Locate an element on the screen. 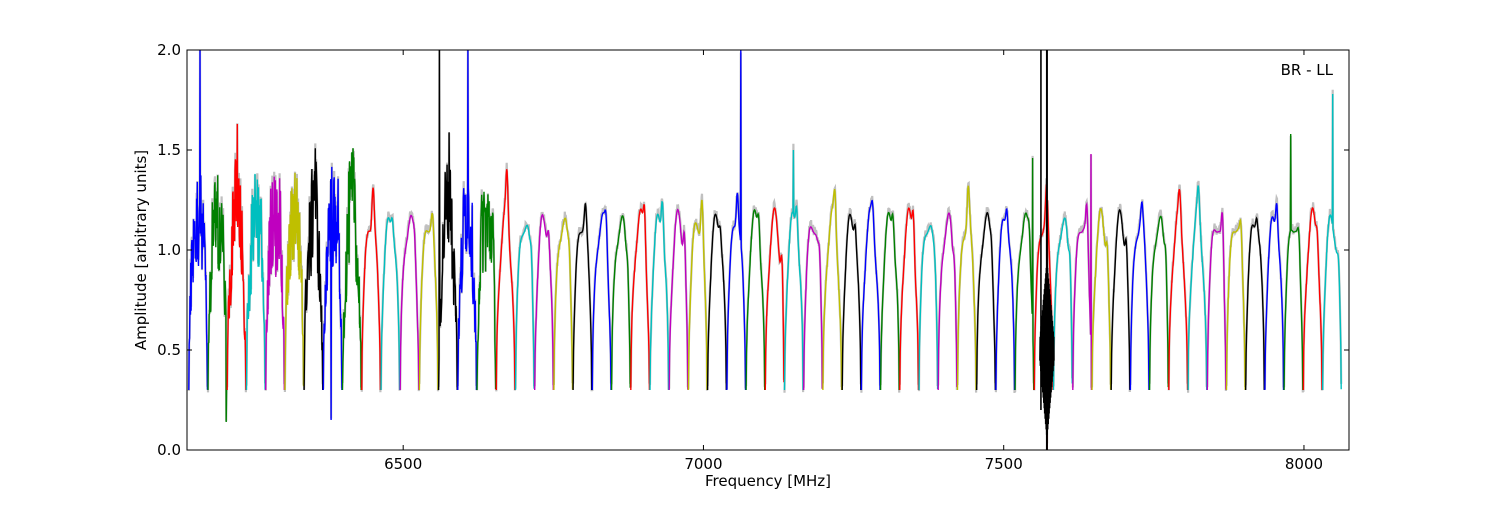 The width and height of the screenshot is (1500, 505). annotation-label: BR - LL is located at coordinates (1307, 70).